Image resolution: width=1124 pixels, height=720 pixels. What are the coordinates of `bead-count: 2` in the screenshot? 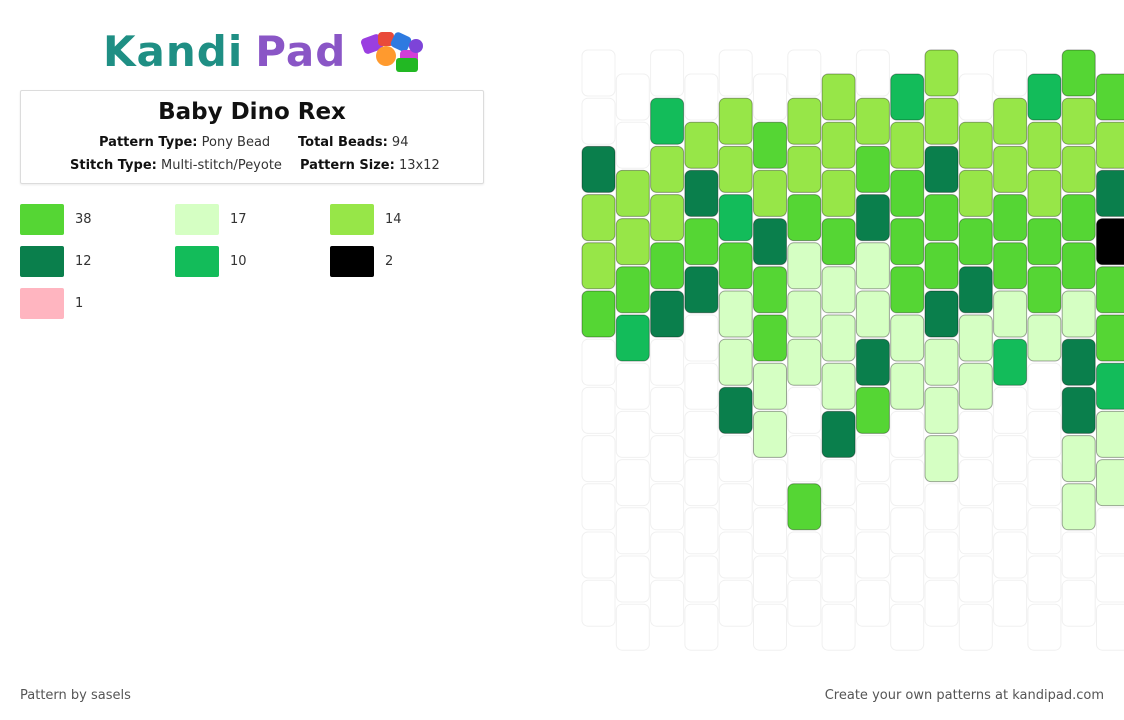 It's located at (389, 261).